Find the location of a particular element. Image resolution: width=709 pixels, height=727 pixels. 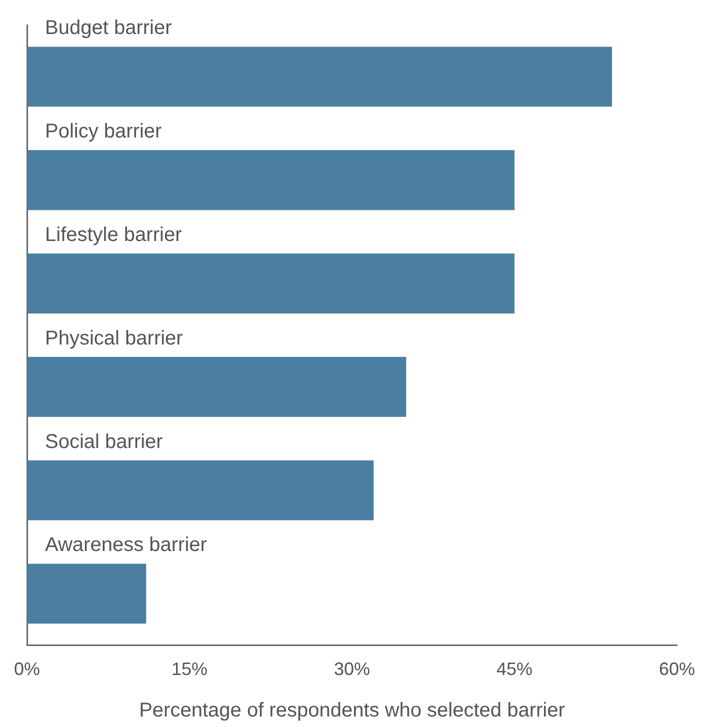

x-tick-label: 60% is located at coordinates (676, 669).